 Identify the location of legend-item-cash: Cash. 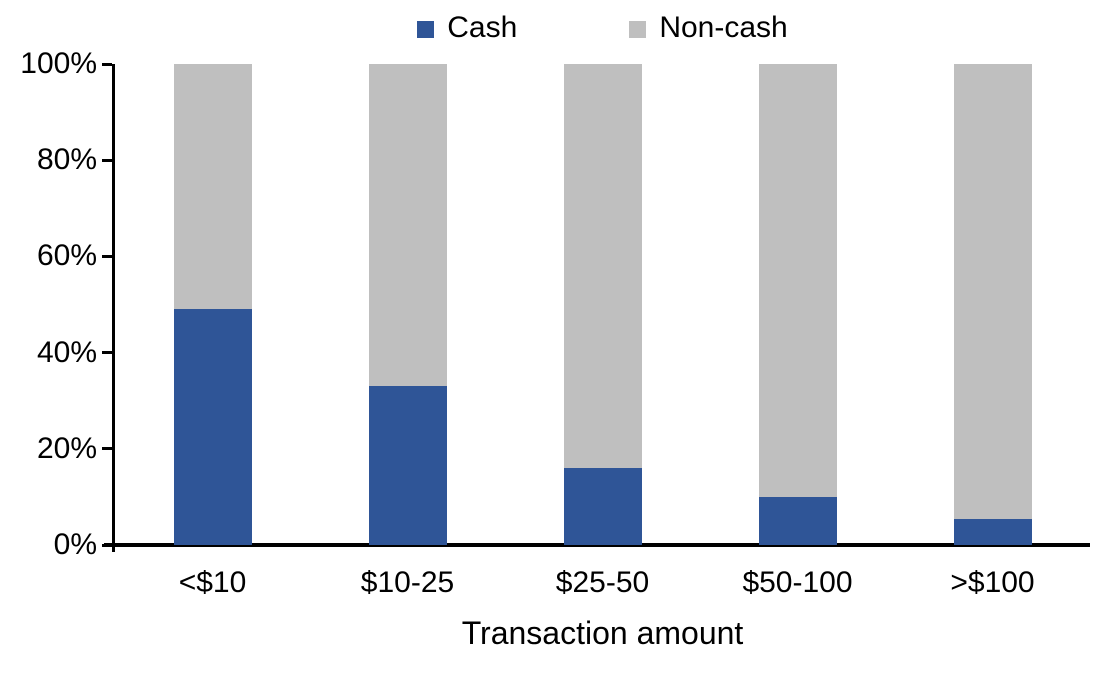
(467, 28).